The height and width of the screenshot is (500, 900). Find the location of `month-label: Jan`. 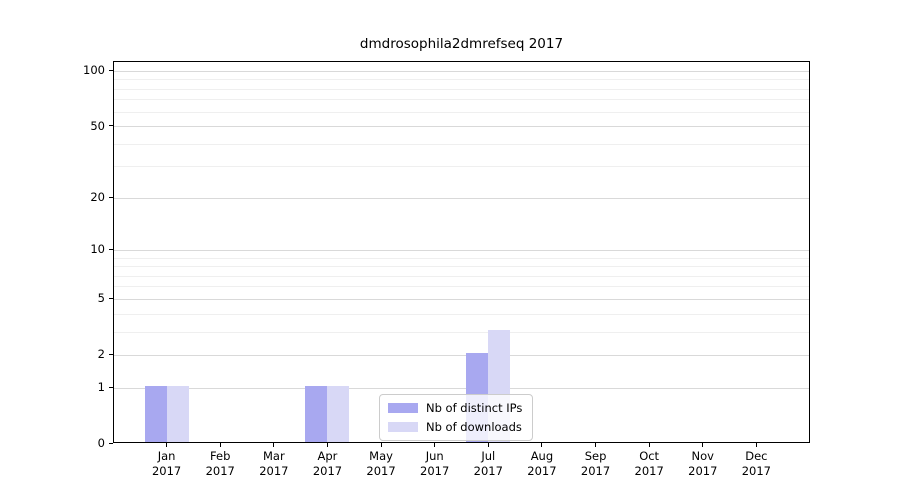

month-label: Jan is located at coordinates (166, 456).